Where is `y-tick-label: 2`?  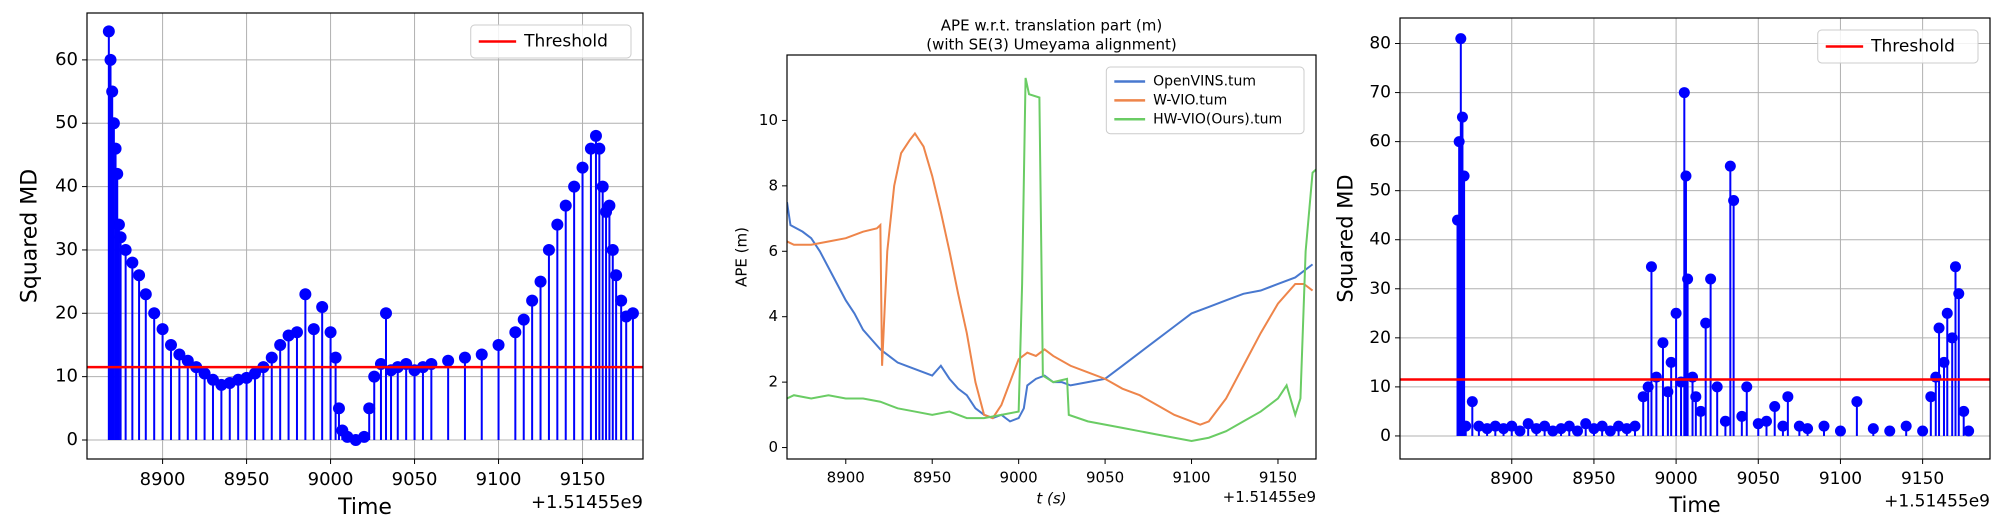 y-tick-label: 2 is located at coordinates (773, 382).